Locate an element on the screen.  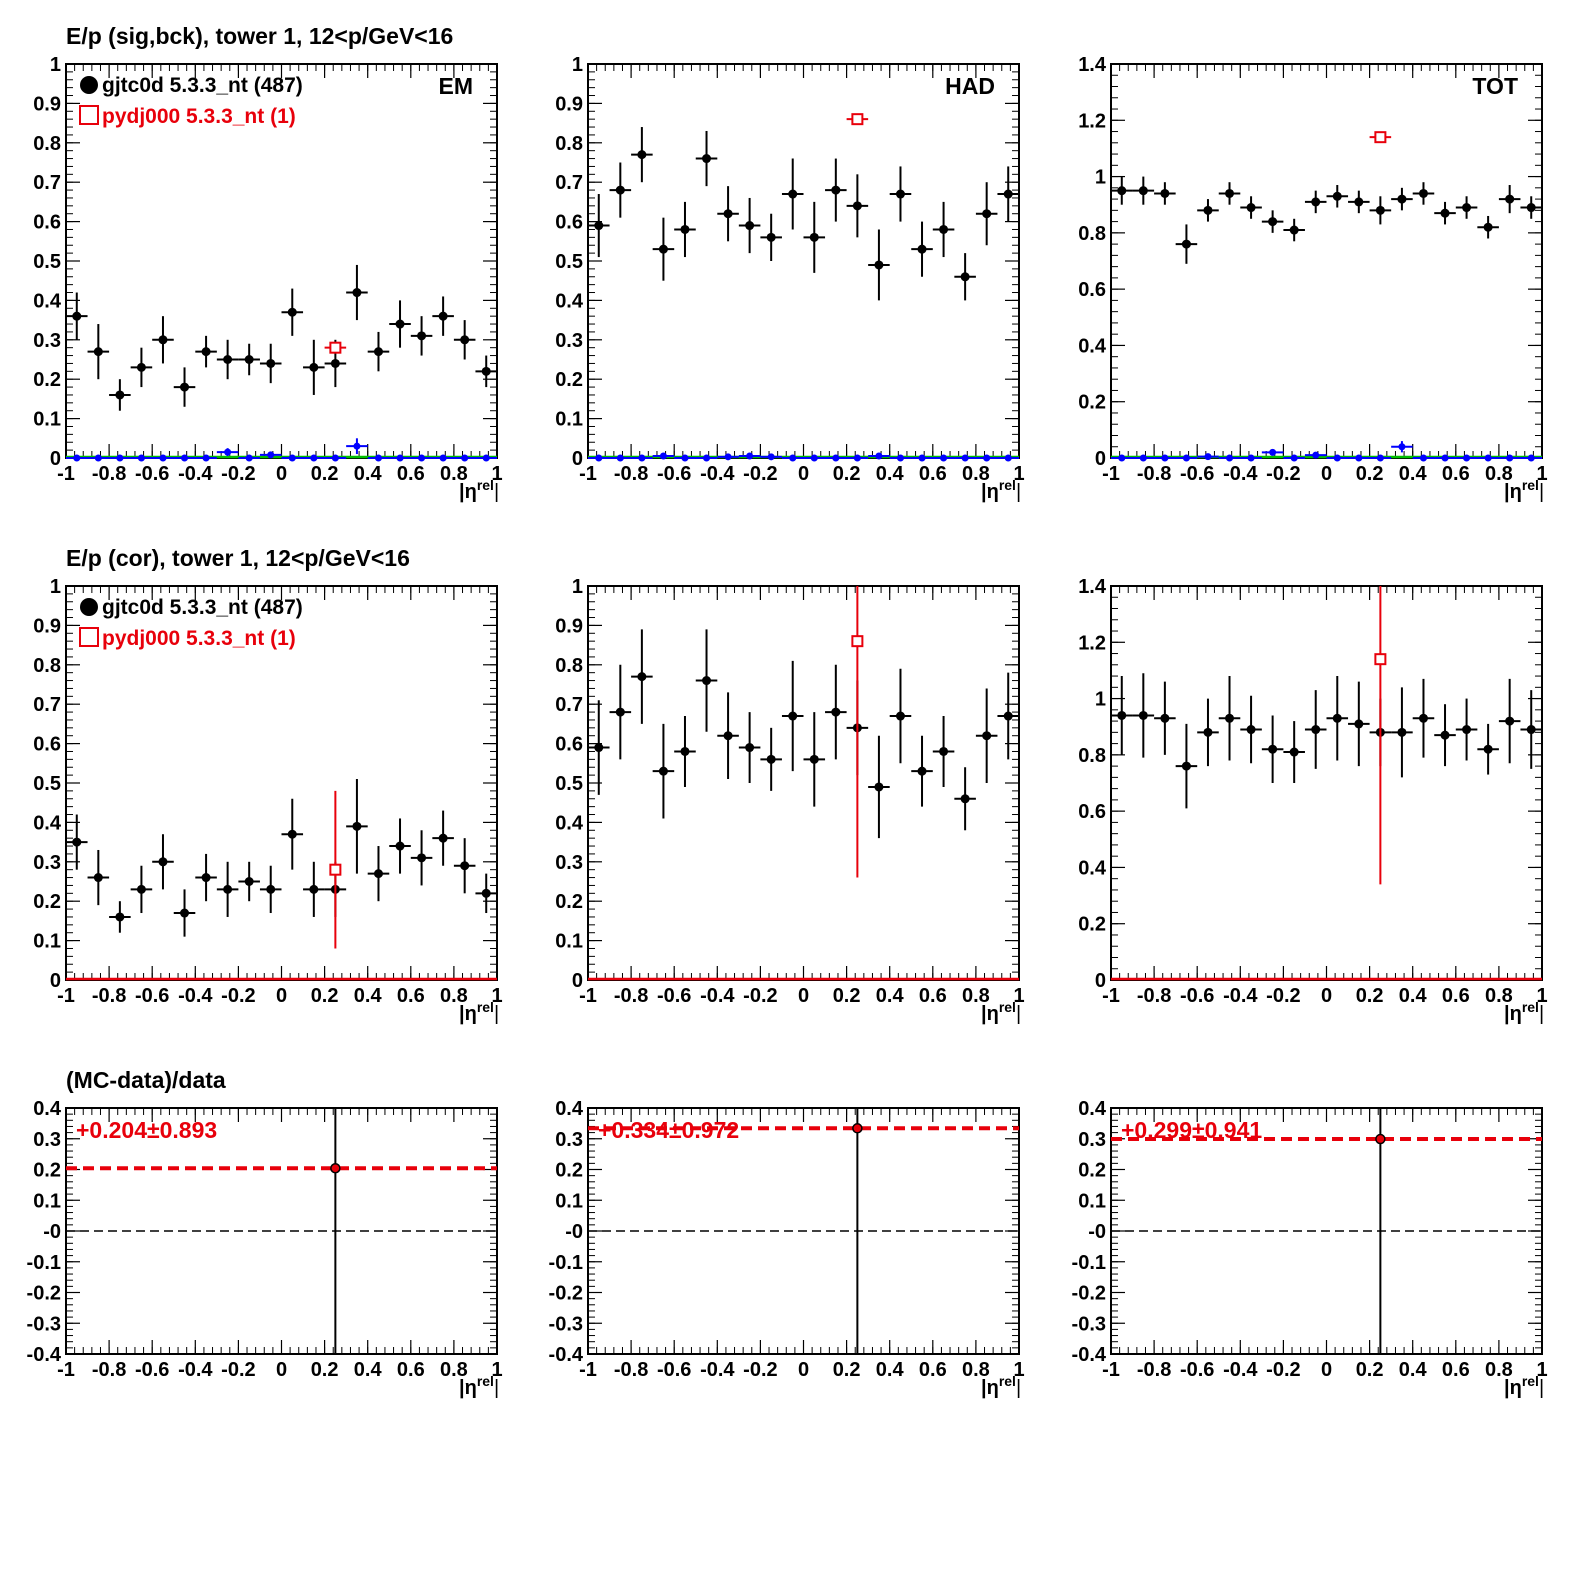
y-tick-label: 0.1 is located at coordinates (1092, 1201).